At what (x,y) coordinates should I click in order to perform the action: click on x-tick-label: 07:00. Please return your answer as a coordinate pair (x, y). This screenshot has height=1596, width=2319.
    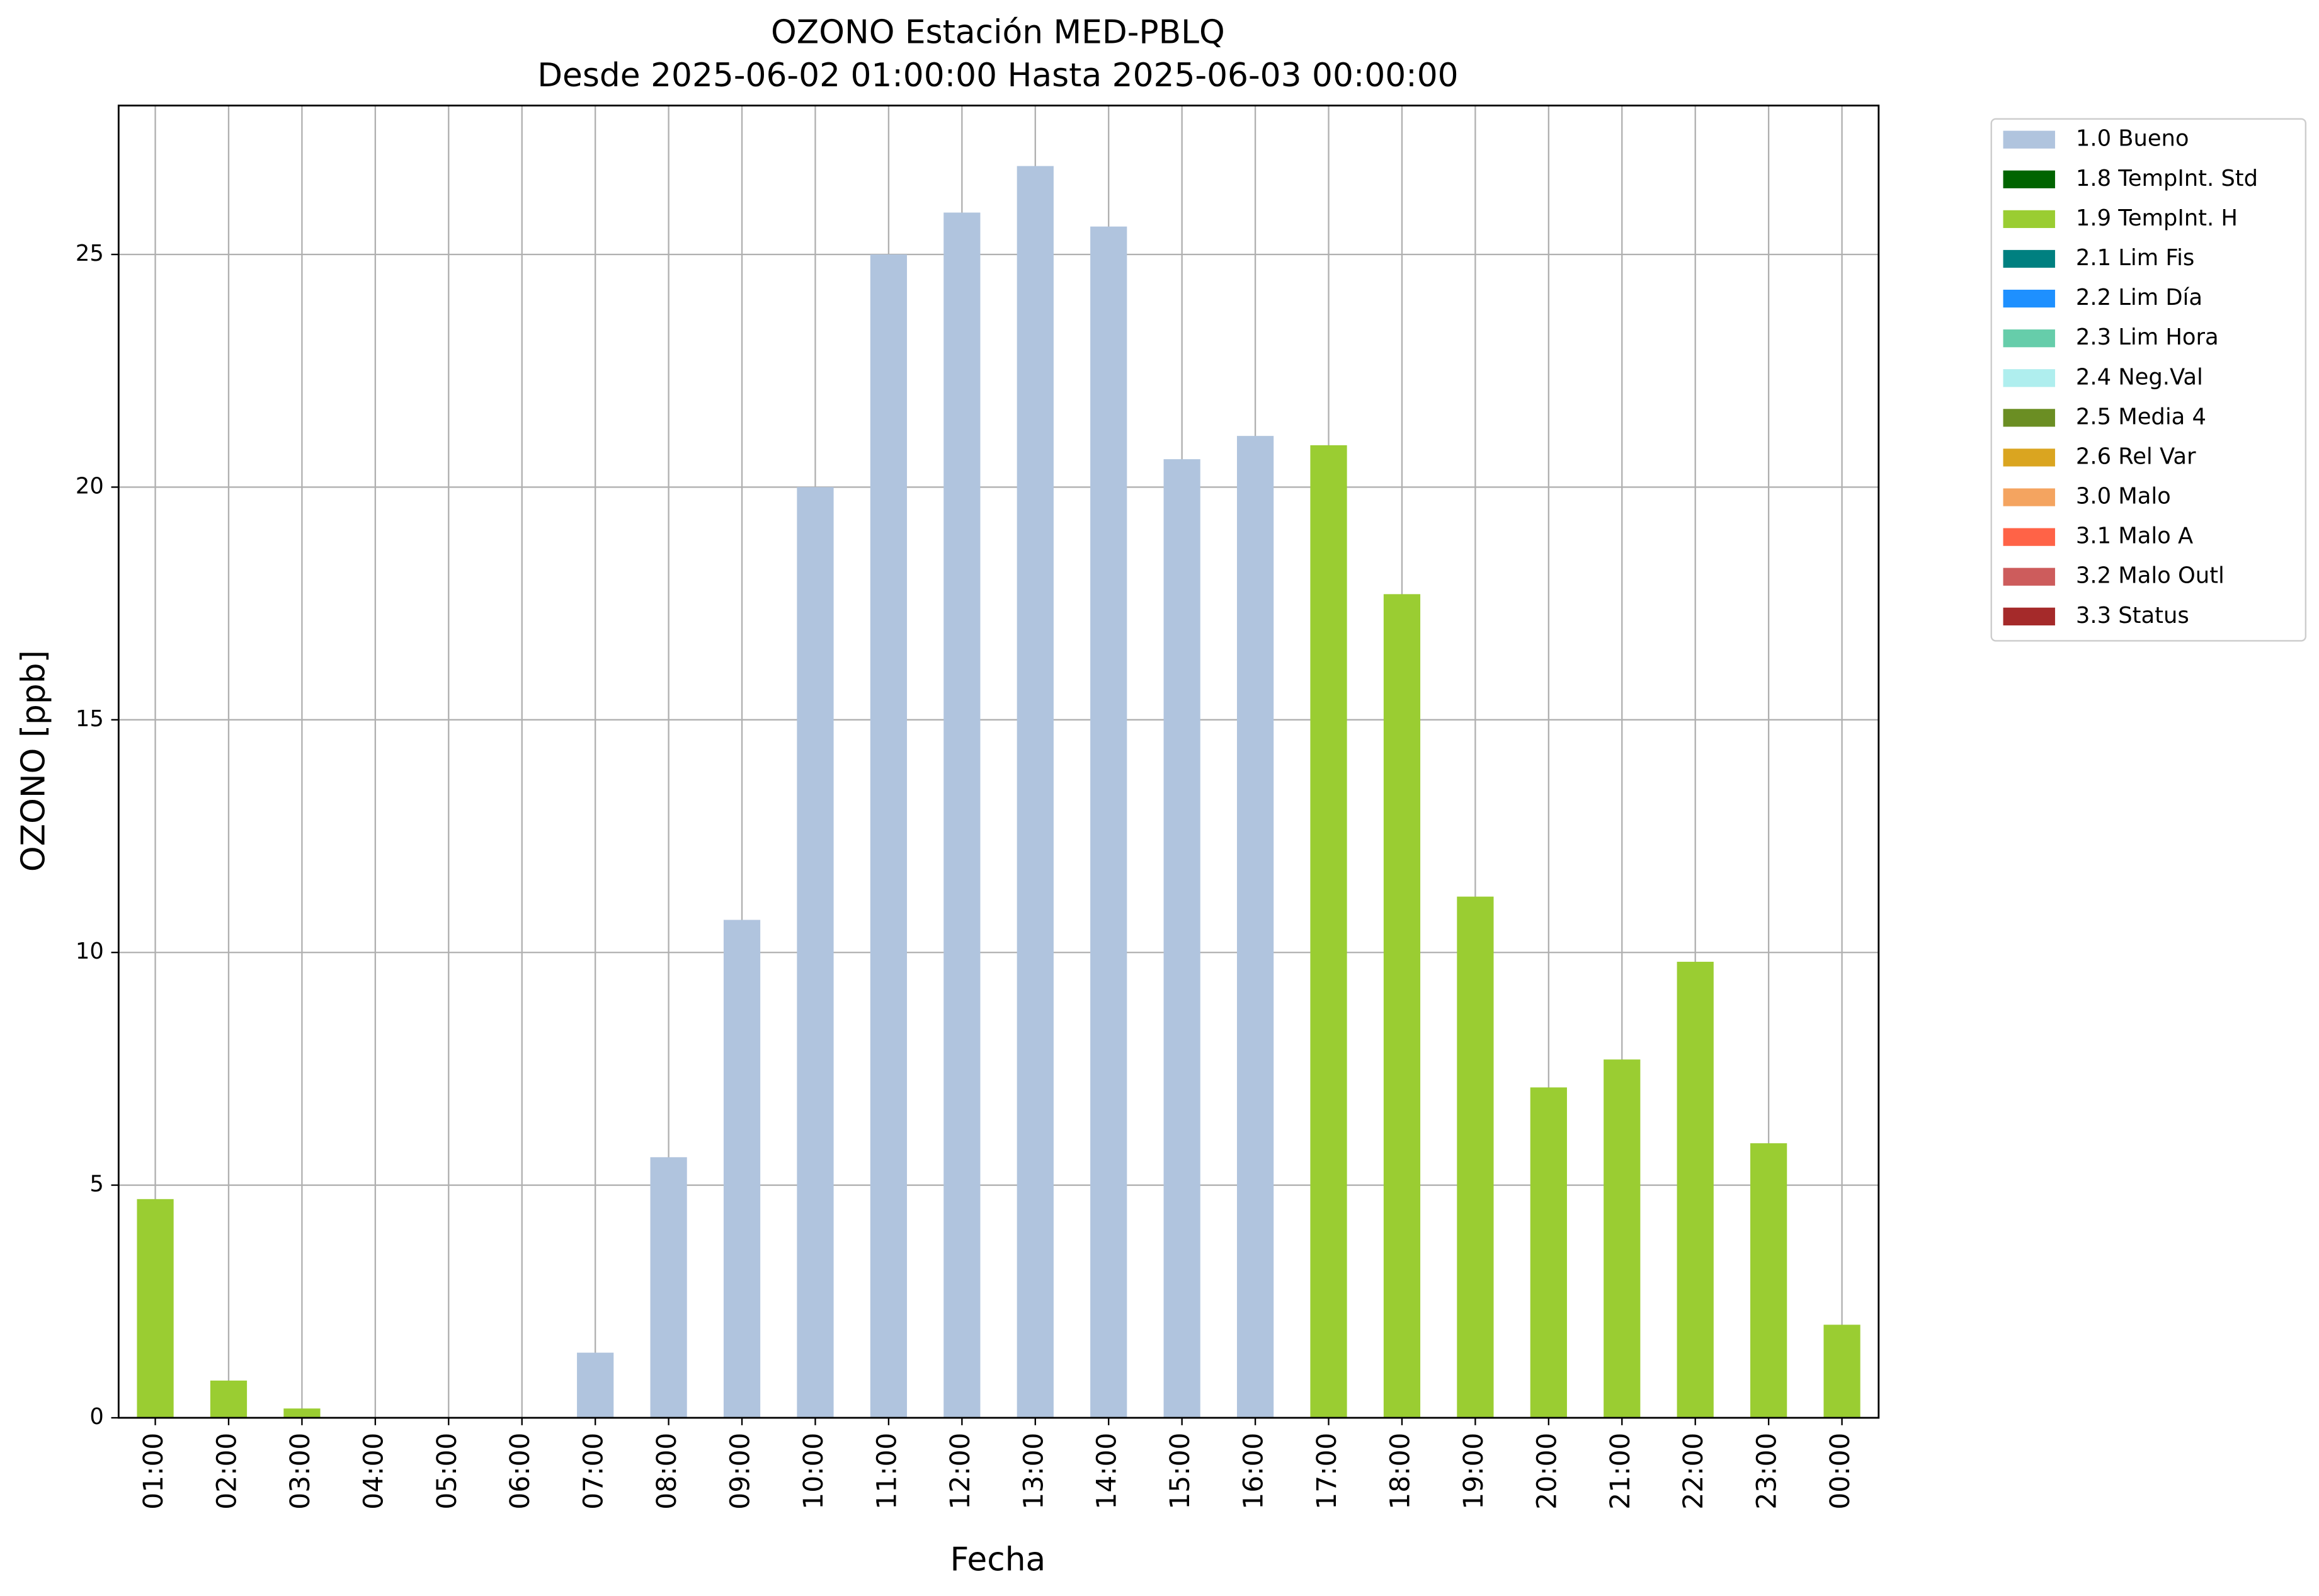
    Looking at the image, I should click on (593, 1471).